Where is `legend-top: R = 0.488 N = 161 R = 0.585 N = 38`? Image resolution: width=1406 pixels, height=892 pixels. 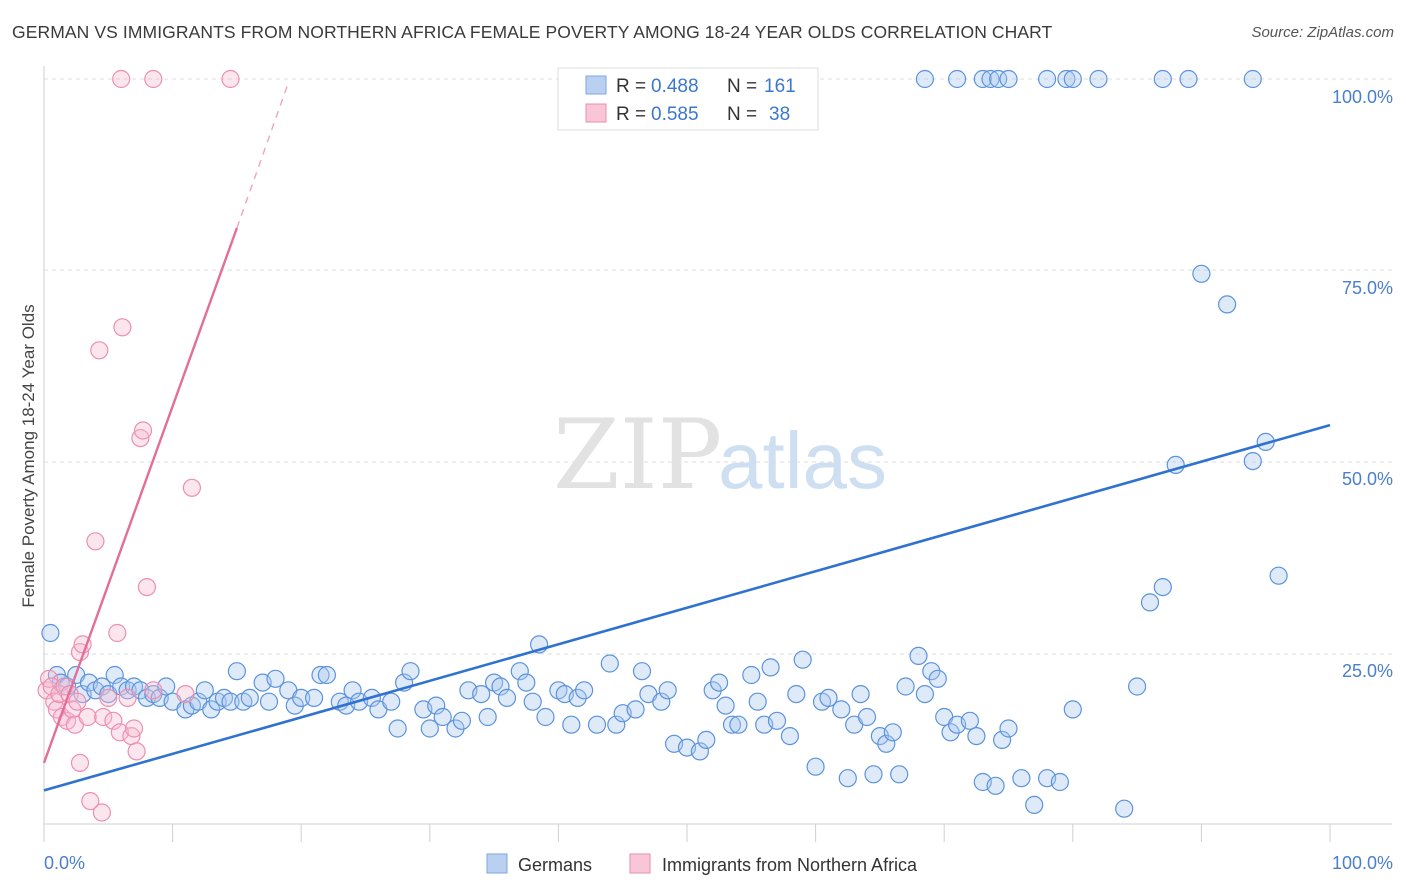 legend-top: R = 0.488 N = 161 R = 0.585 N = 38 is located at coordinates (688, 99).